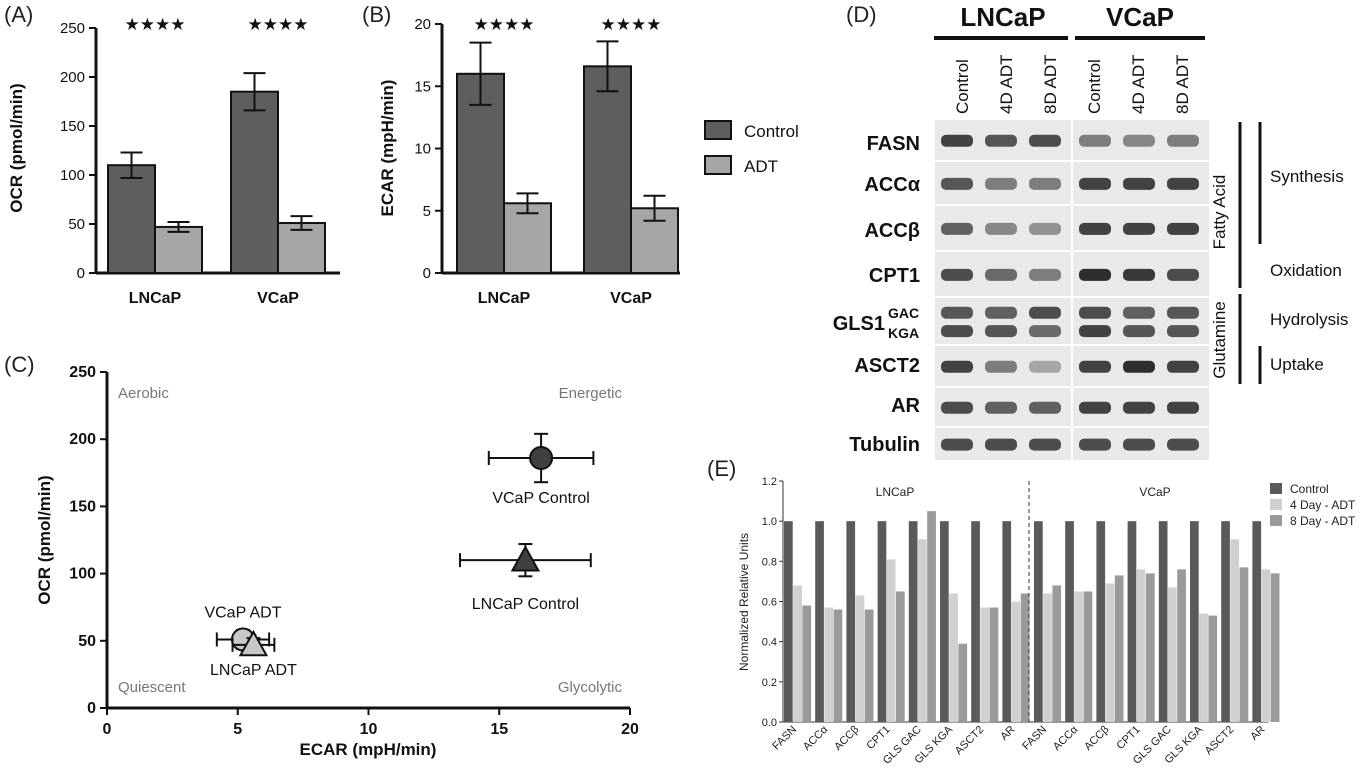  What do you see at coordinates (155, 25) in the screenshot?
I see `panel-a-significance: ★★★★` at bounding box center [155, 25].